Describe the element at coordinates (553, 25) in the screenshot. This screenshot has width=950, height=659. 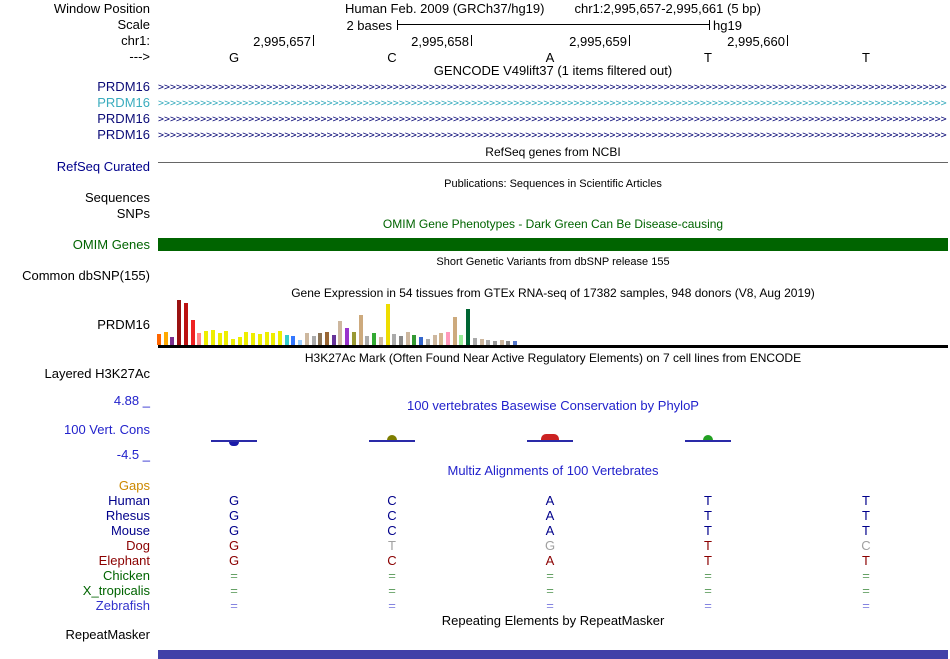
I see `scale-bar` at that location.